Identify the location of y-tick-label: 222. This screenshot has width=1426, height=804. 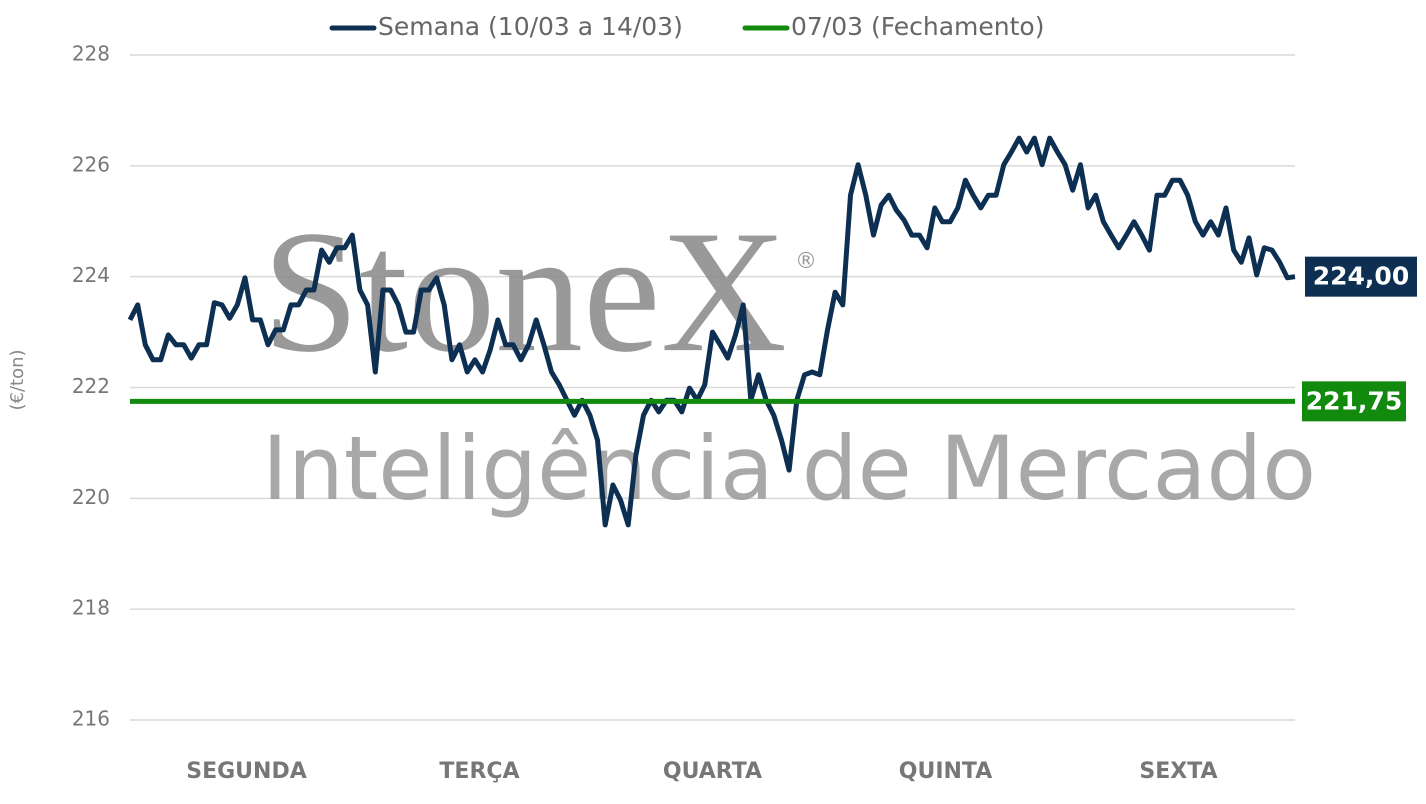
(91, 386).